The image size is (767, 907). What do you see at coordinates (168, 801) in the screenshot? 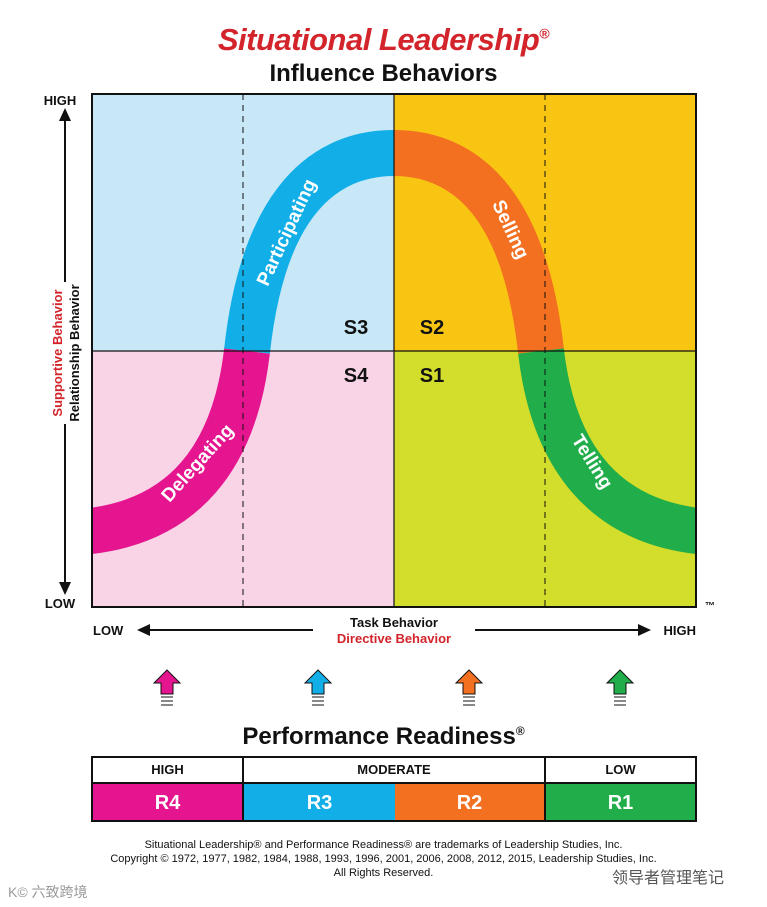
I see `readiness-cell-r4: R4` at bounding box center [168, 801].